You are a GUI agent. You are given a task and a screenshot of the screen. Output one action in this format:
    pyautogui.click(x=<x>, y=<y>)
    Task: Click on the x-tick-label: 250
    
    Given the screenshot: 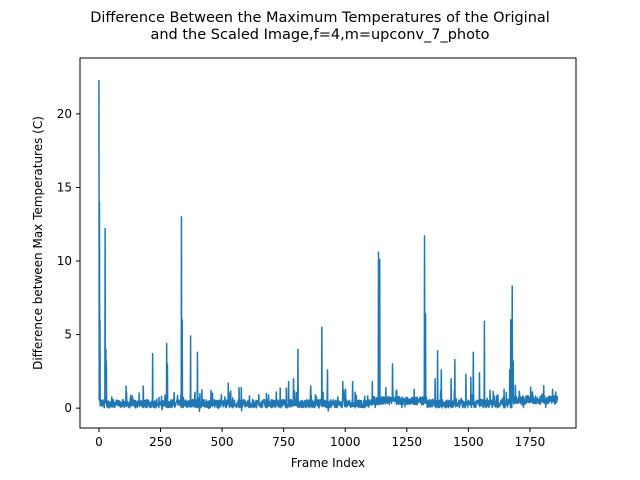 What is the action you would take?
    pyautogui.click(x=160, y=442)
    